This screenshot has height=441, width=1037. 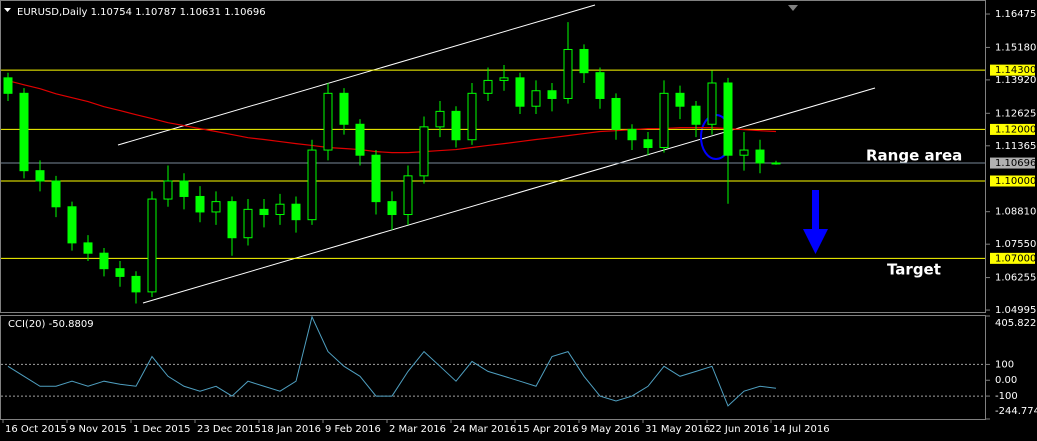 I want to click on x-tick-label: 15 Apr 2016, so click(x=548, y=429).